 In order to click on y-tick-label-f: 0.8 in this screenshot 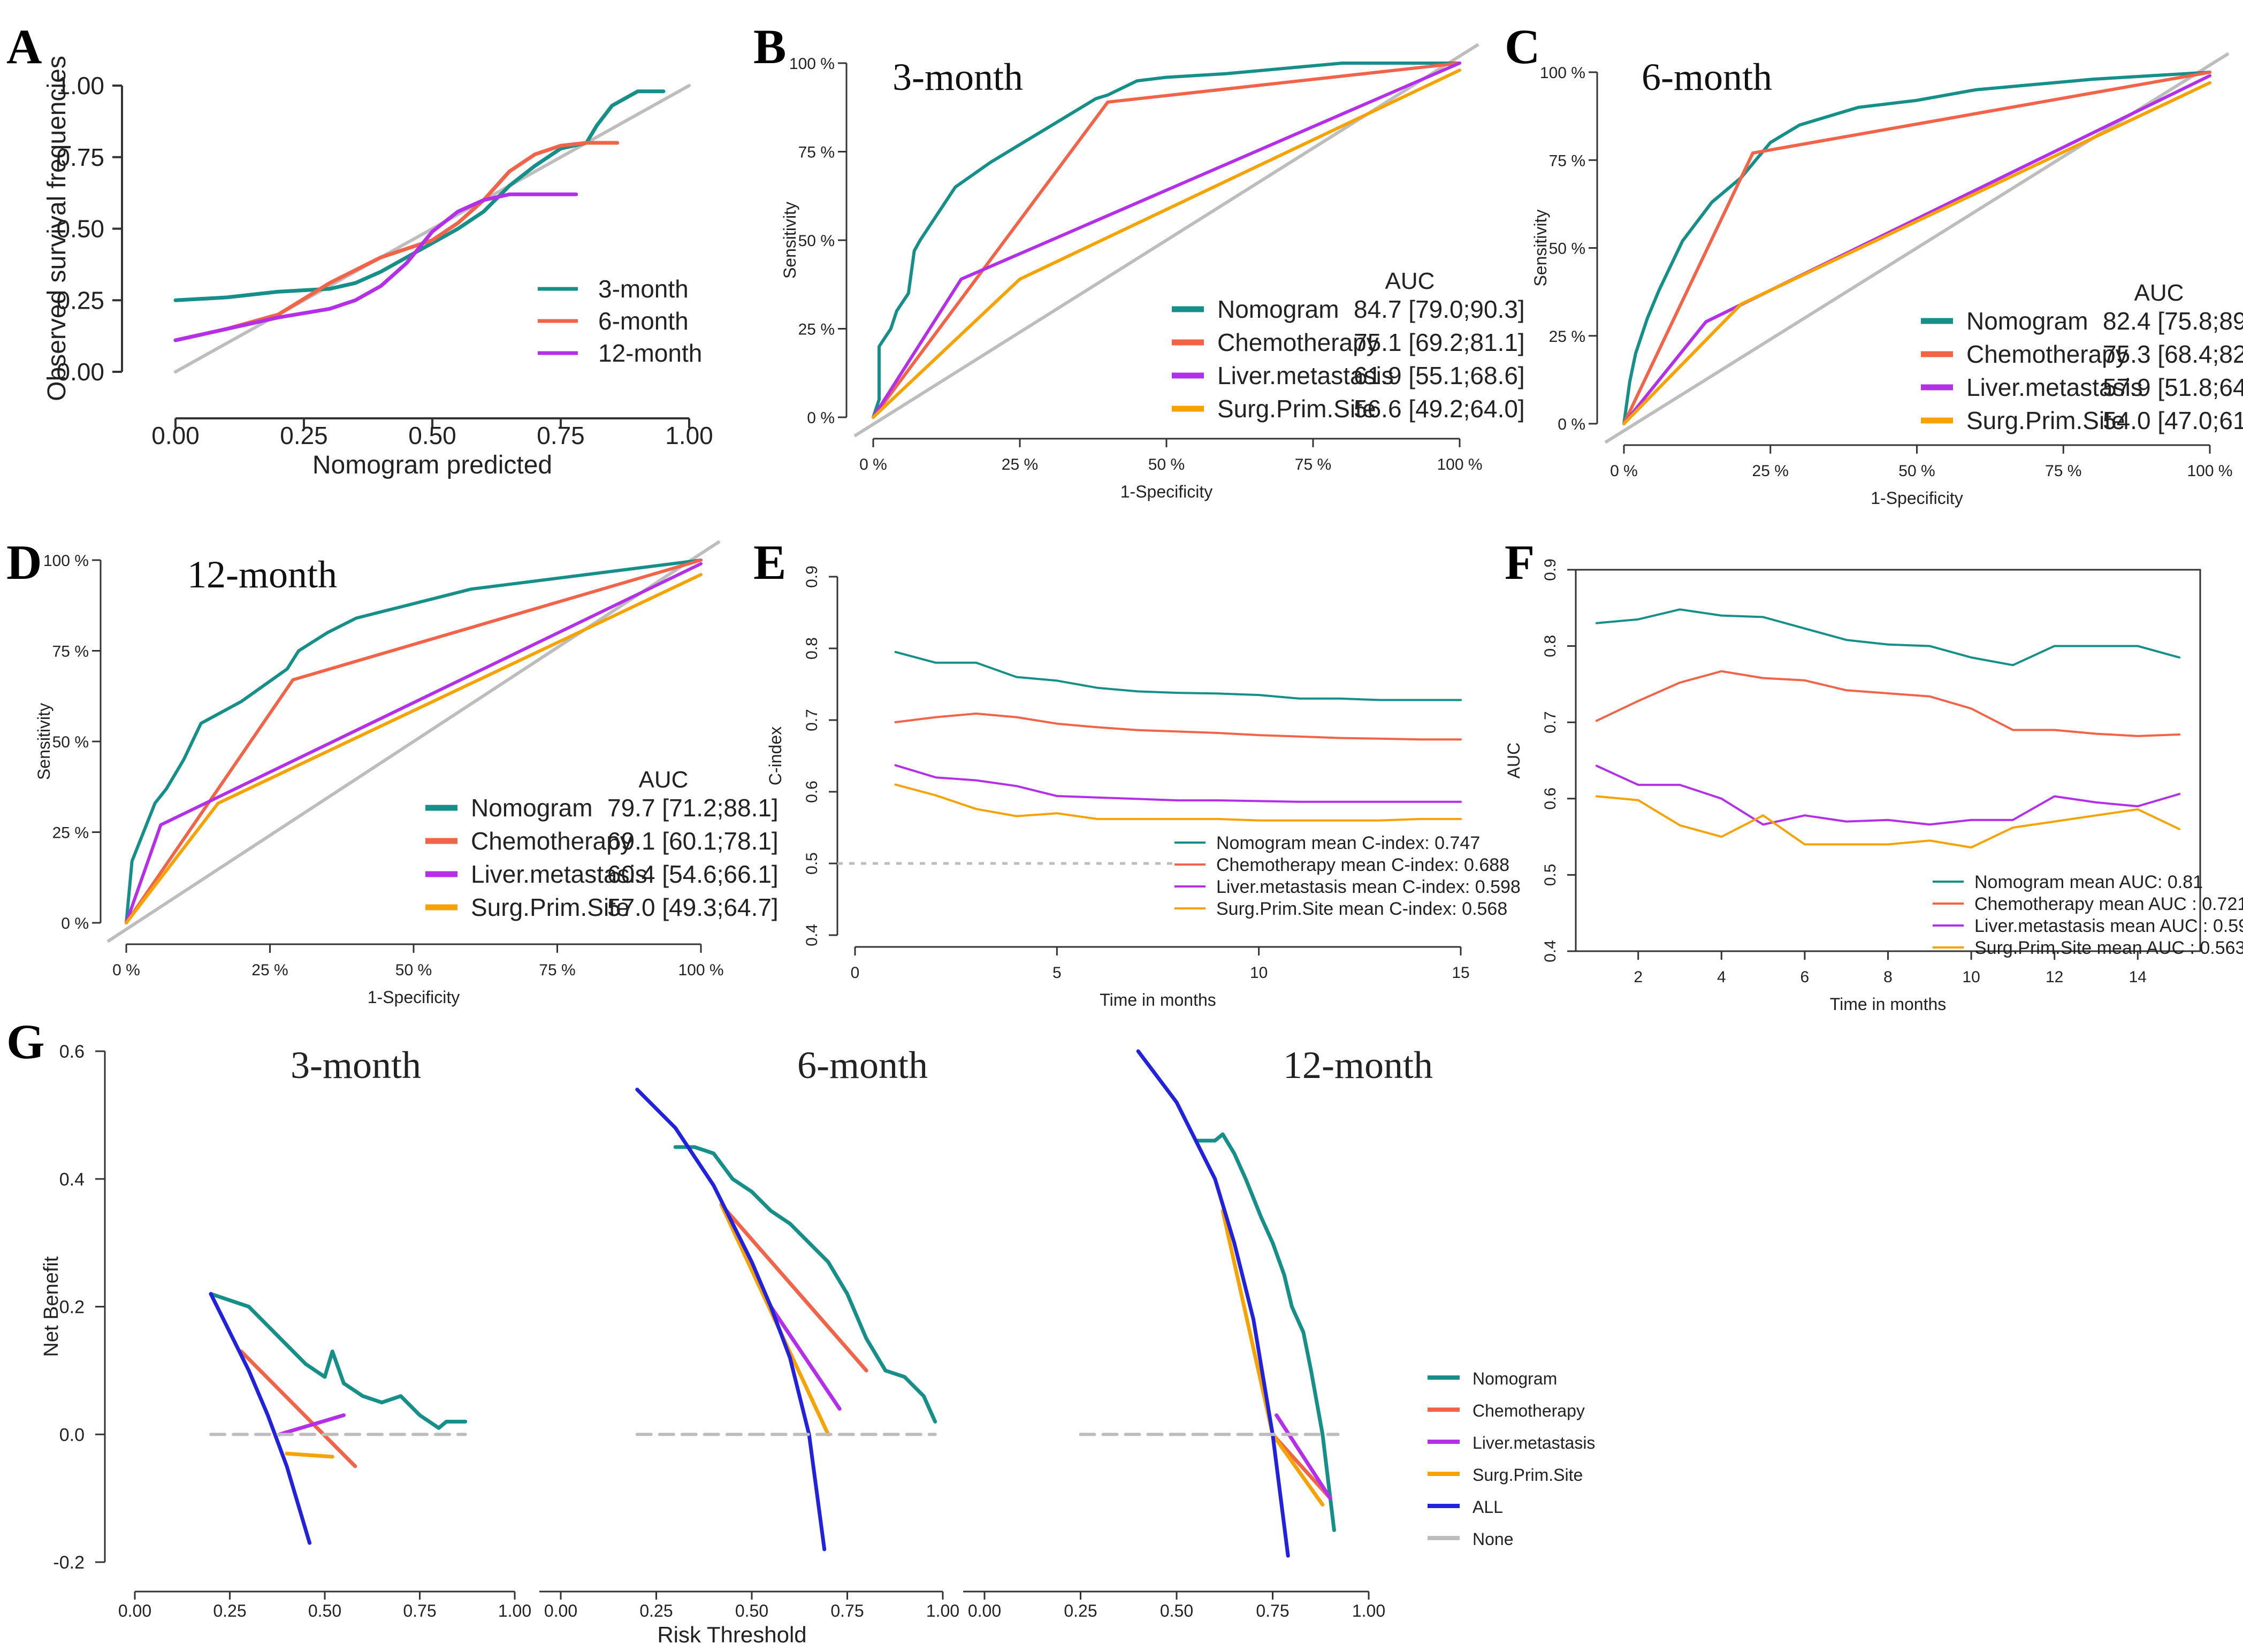, I will do `click(1550, 646)`.